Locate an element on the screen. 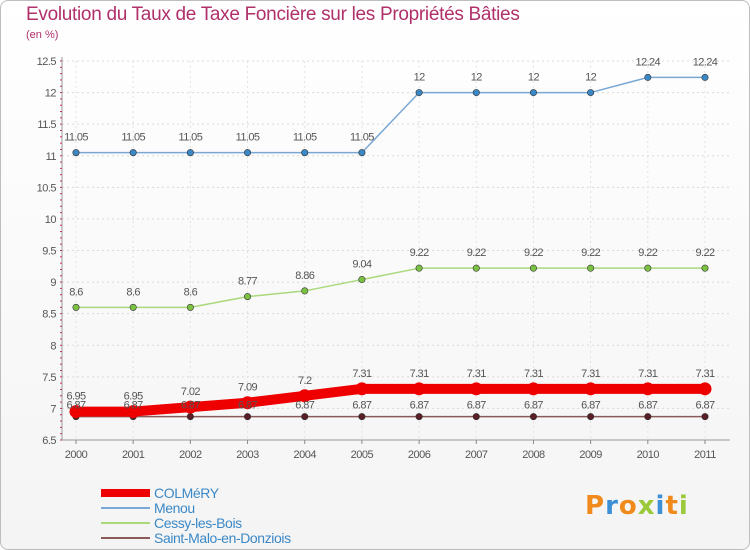  x-tick-label: 2009 is located at coordinates (590, 455).